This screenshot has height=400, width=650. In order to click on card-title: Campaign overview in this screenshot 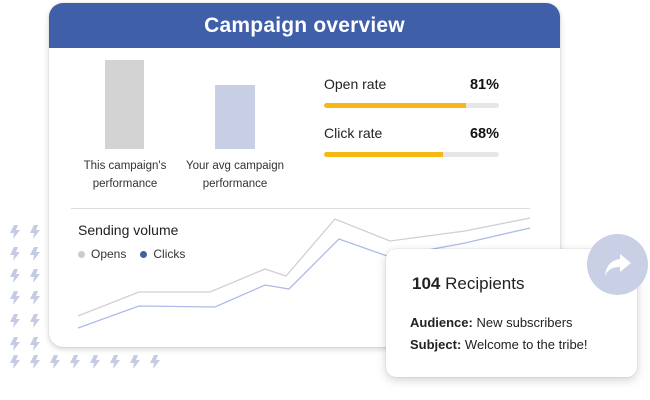, I will do `click(304, 25)`.